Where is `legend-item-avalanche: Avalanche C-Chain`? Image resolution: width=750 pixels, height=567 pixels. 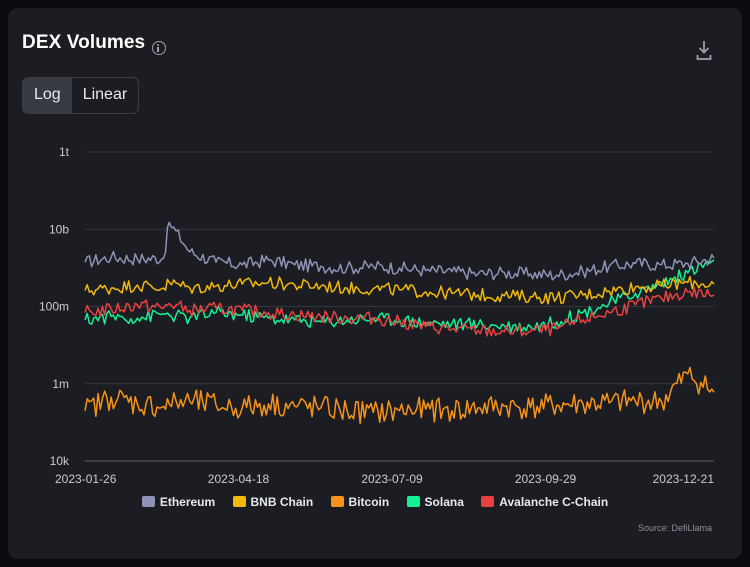 legend-item-avalanche: Avalanche C-Chain is located at coordinates (544, 502).